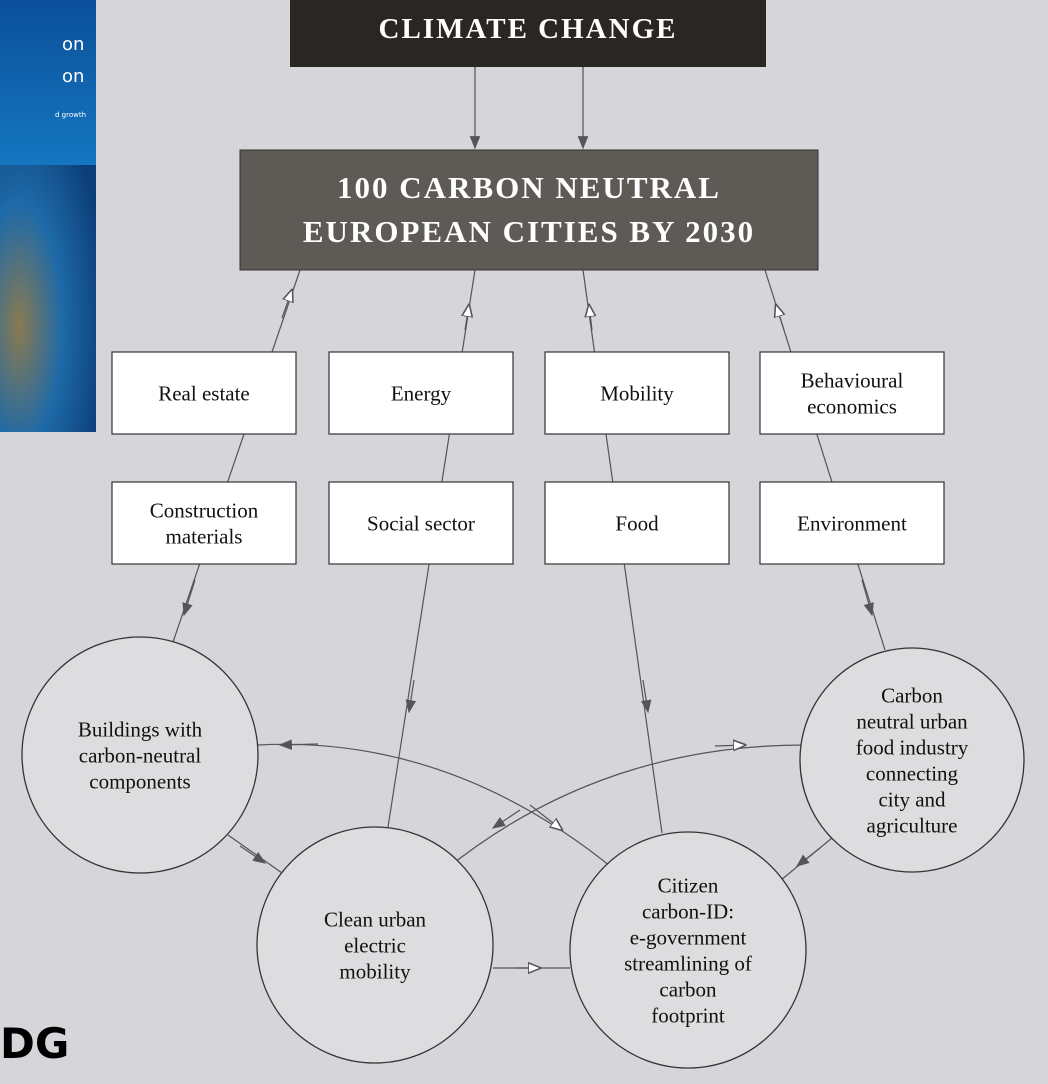 This screenshot has height=1084, width=1048. Describe the element at coordinates (48, 298) in the screenshot. I see `cover-image` at that location.